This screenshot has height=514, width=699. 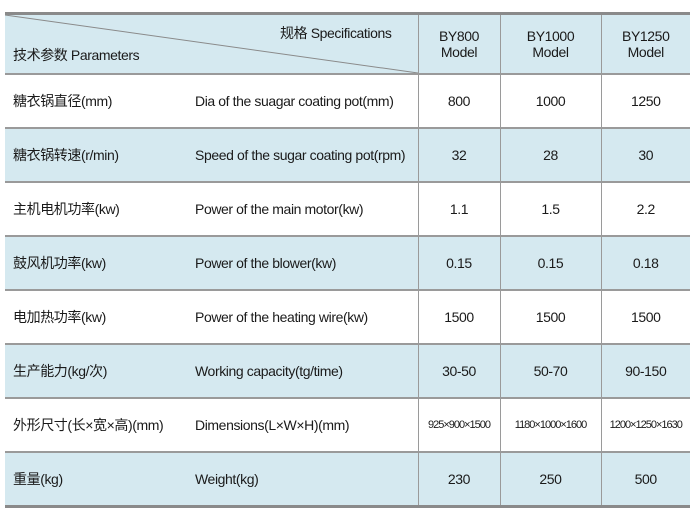 I want to click on parameters-label: 技术参数 Parameters, so click(x=76, y=55).